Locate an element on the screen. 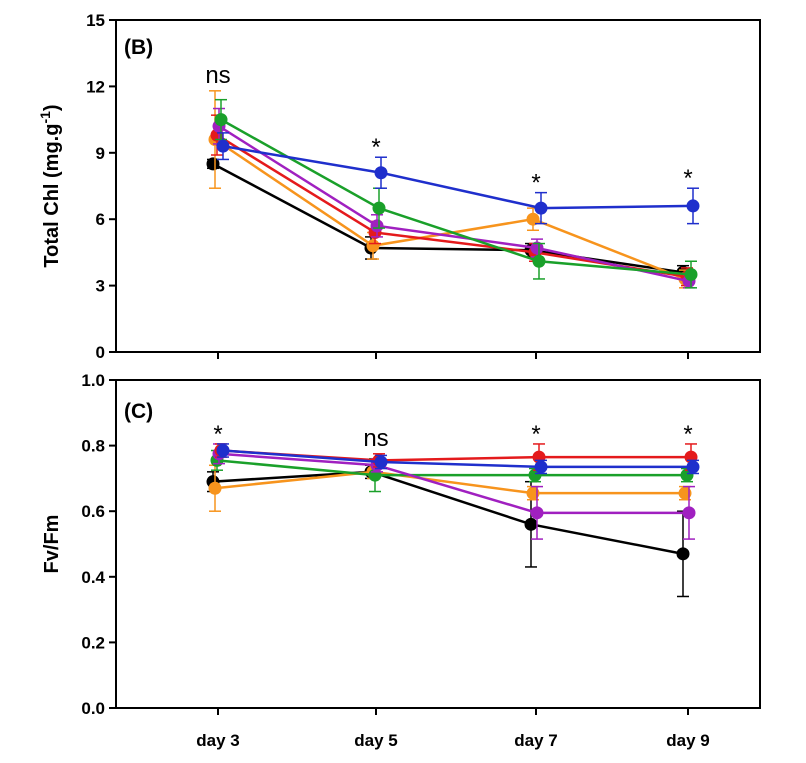 This screenshot has width=806, height=763. y-tick-label: 0.6 is located at coordinates (93, 511).